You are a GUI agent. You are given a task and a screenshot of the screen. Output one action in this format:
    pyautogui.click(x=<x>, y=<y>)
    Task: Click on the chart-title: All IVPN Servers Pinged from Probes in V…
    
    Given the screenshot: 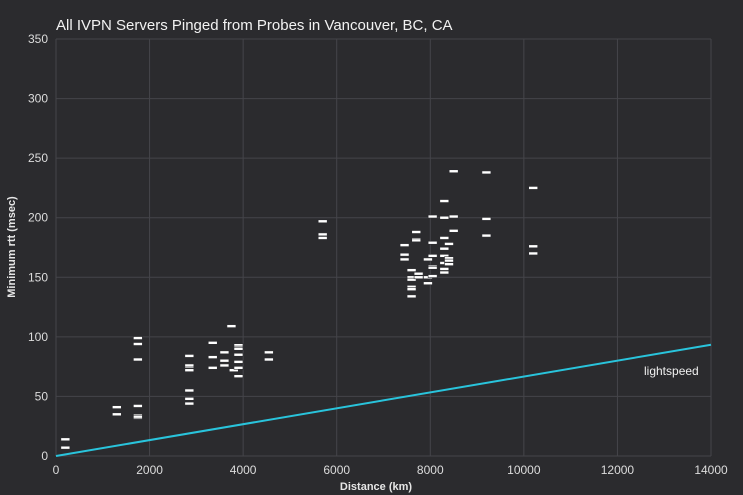 What is the action you would take?
    pyautogui.click(x=254, y=25)
    